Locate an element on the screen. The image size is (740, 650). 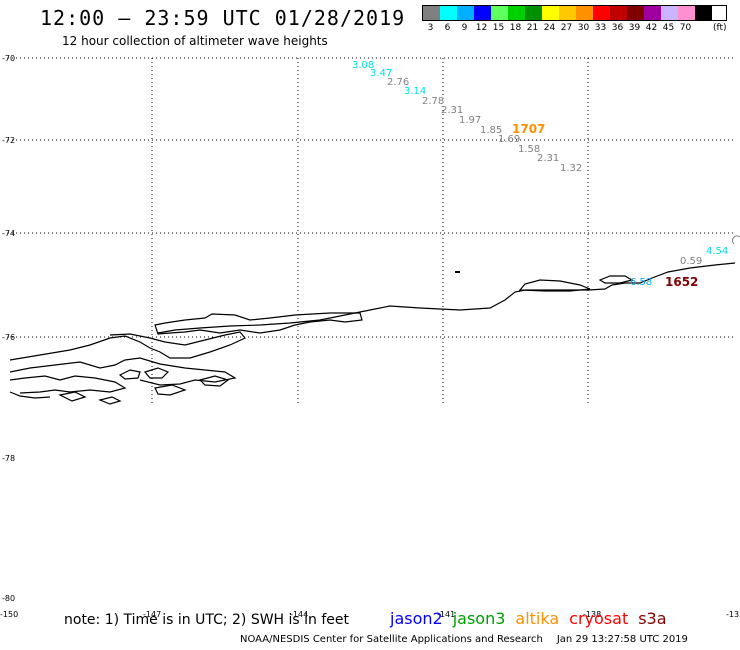
ice-shelf-edge is located at coordinates (258, 323).